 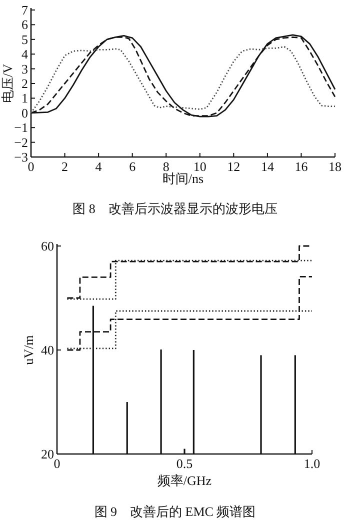 What do you see at coordinates (175, 511) in the screenshot?
I see `text: 图 9 改善后的 EMC 频谱图` at bounding box center [175, 511].